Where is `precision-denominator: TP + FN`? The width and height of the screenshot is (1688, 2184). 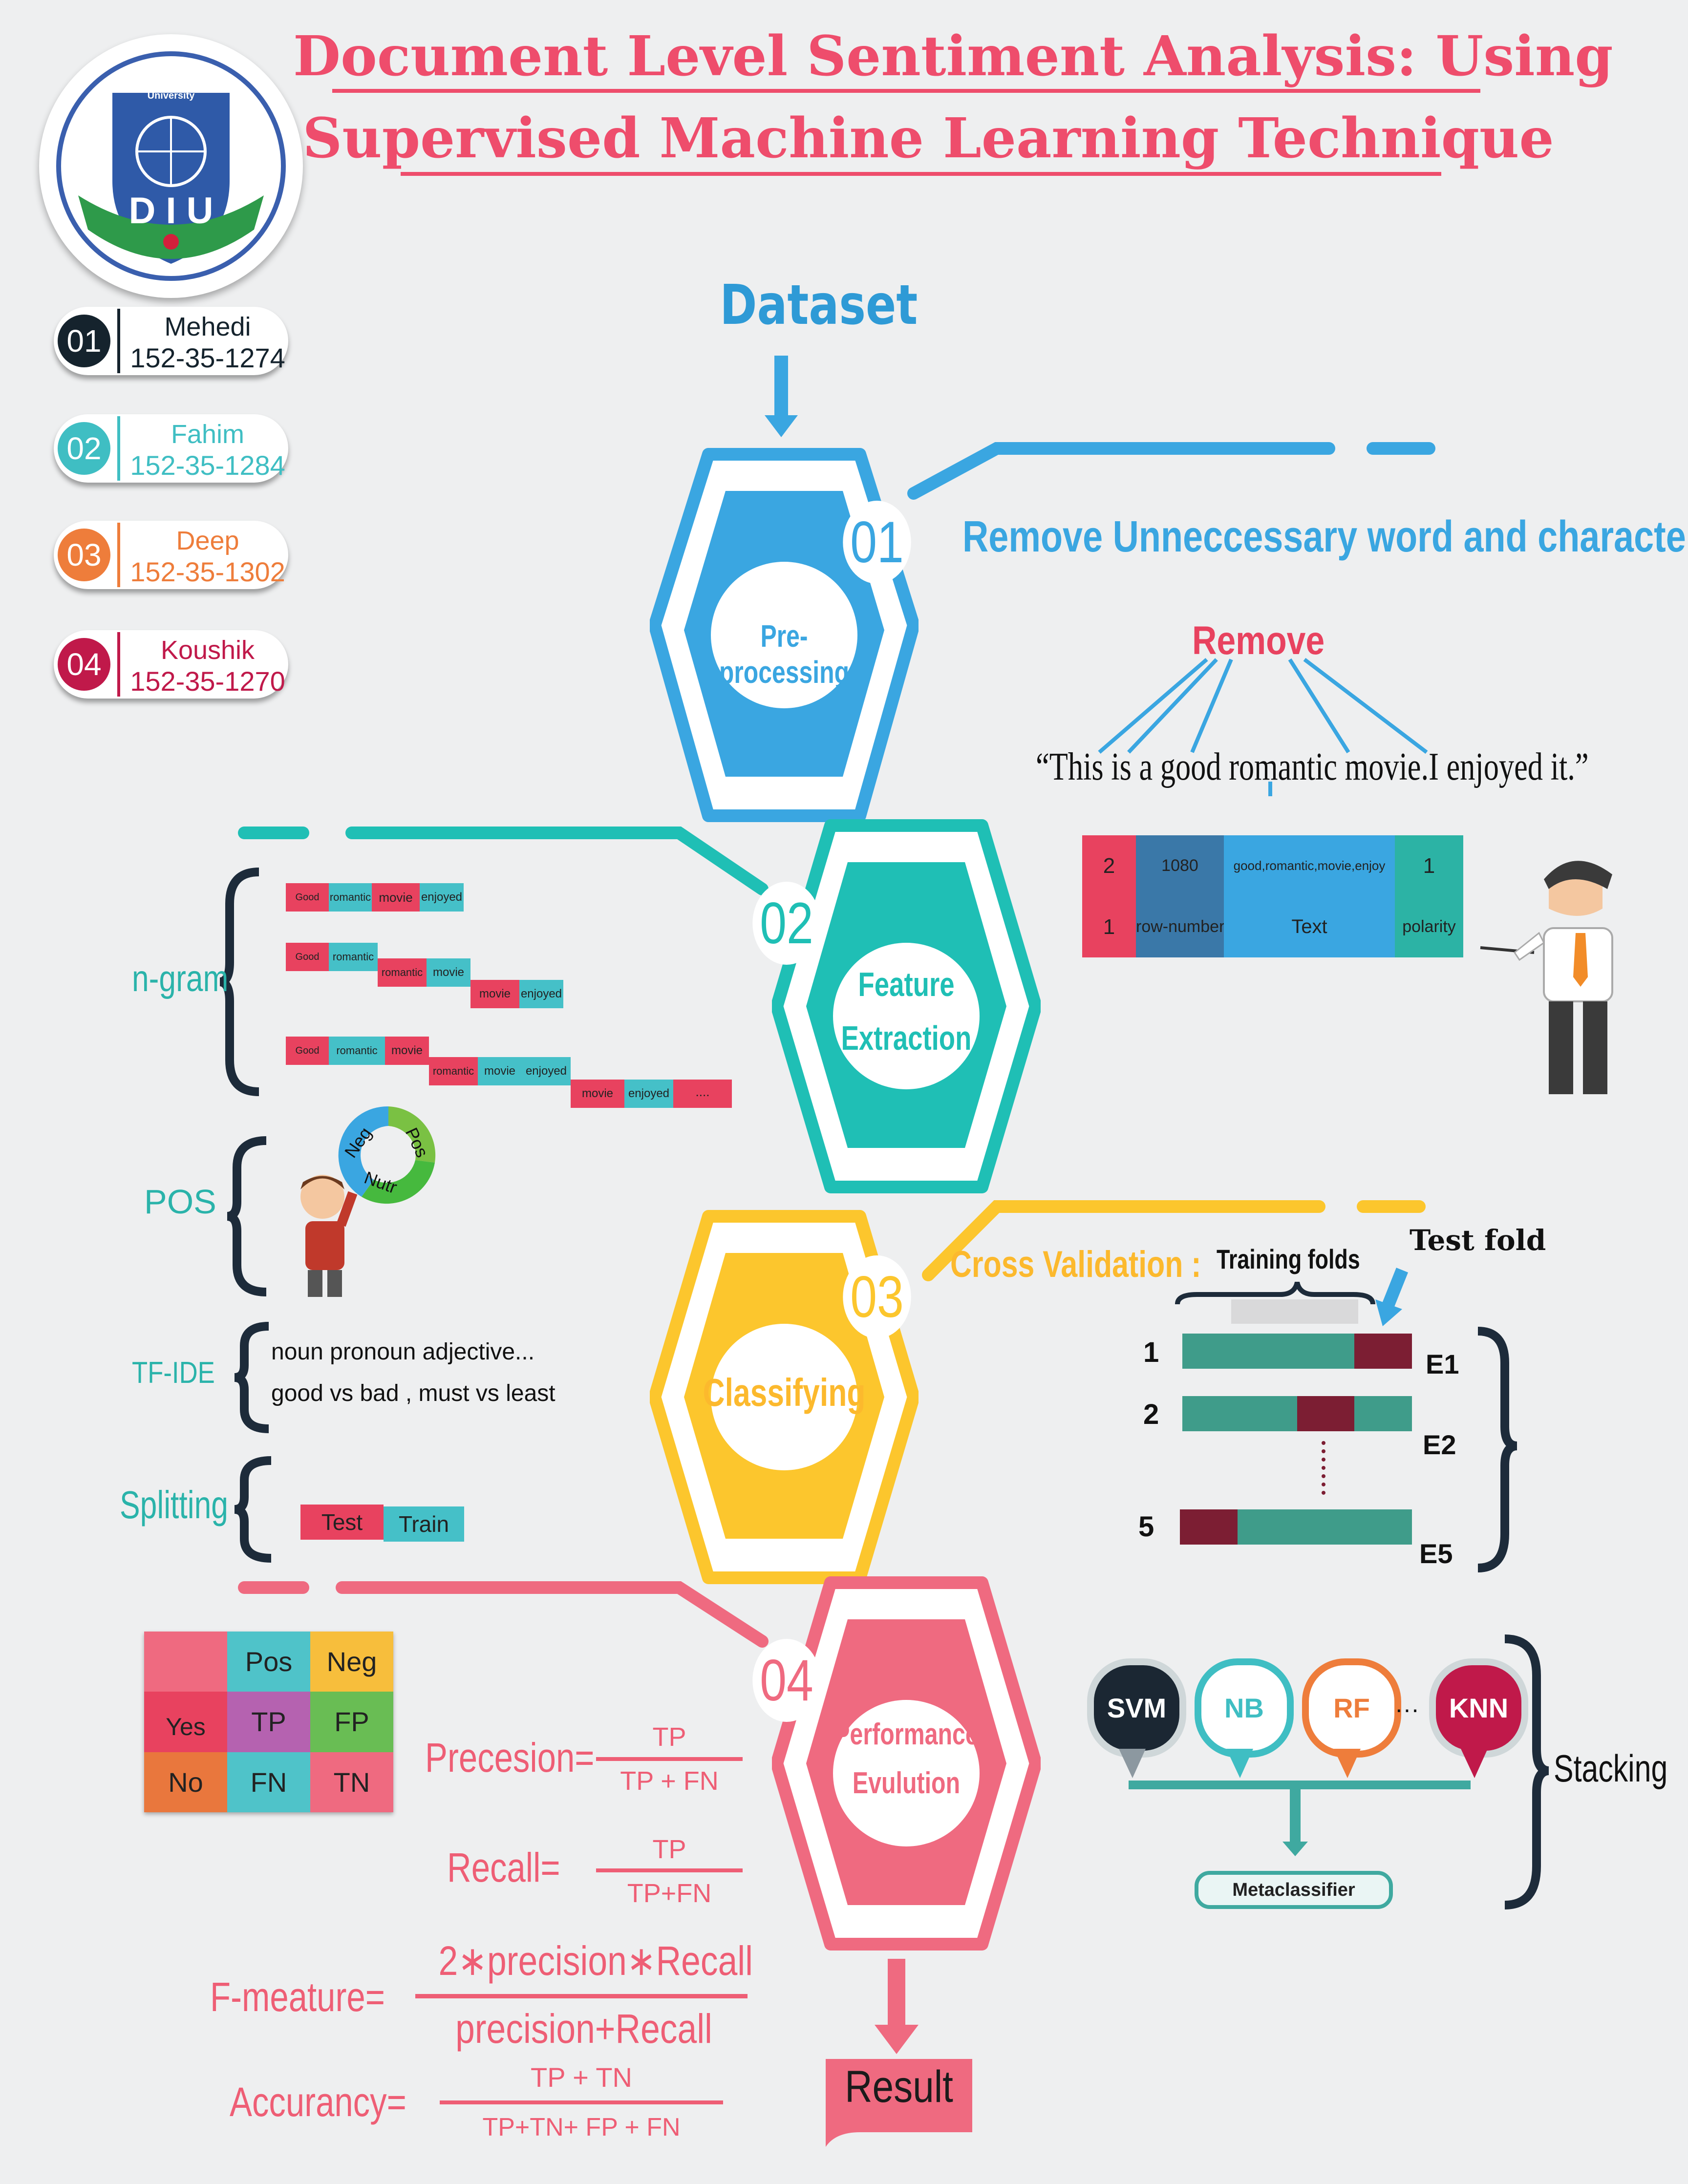
precision-denominator: TP + FN is located at coordinates (669, 1781).